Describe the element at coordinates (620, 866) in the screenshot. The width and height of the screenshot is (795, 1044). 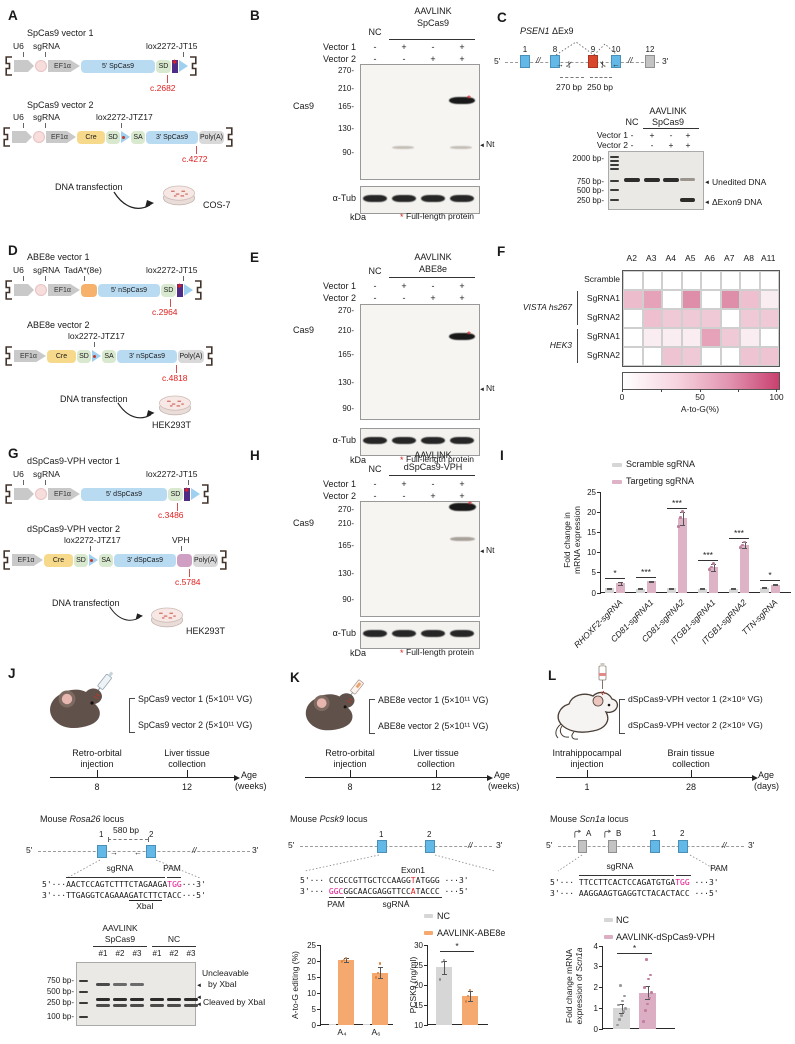
I see `sgrna-title: sgRNA` at that location.